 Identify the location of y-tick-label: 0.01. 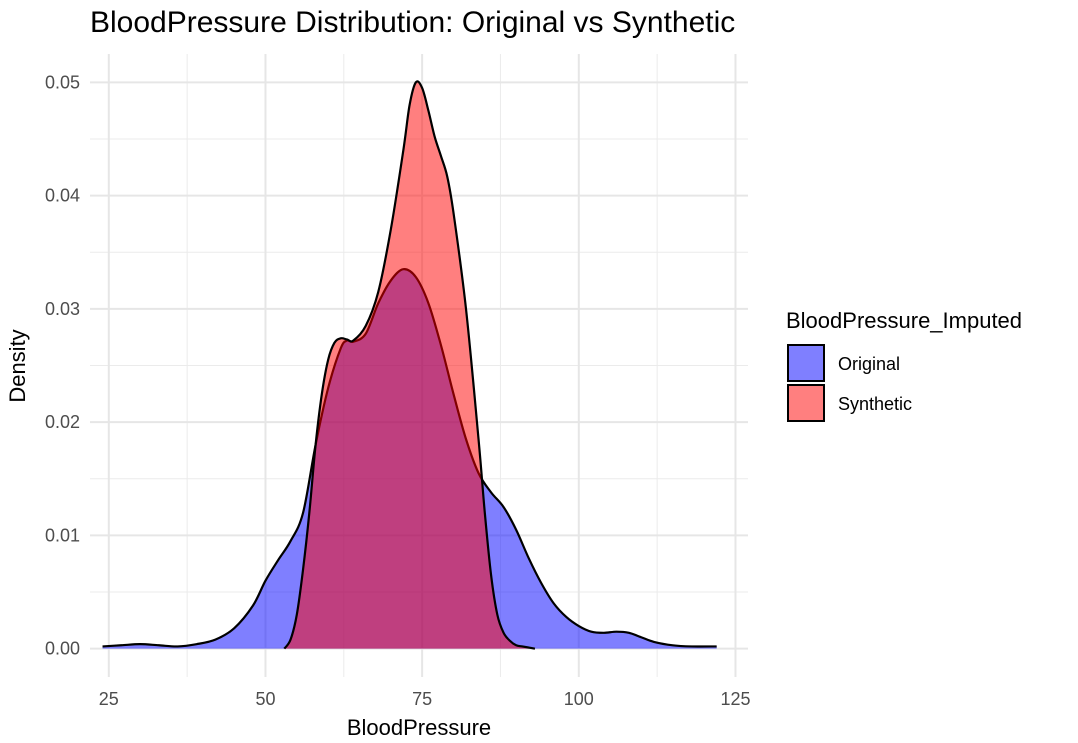
(62, 535).